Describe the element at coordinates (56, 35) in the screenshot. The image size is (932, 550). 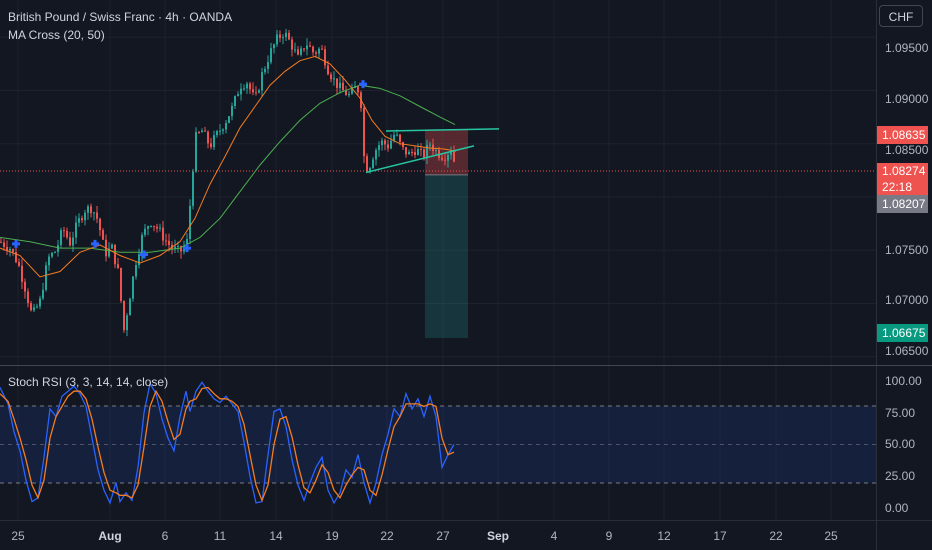
I see `ma-cross-legend: MA Cross (20, 50)` at that location.